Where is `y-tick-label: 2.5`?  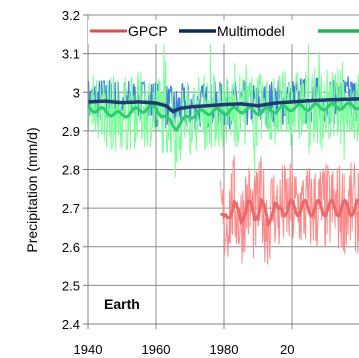 y-tick-label: 2.5 is located at coordinates (71, 285).